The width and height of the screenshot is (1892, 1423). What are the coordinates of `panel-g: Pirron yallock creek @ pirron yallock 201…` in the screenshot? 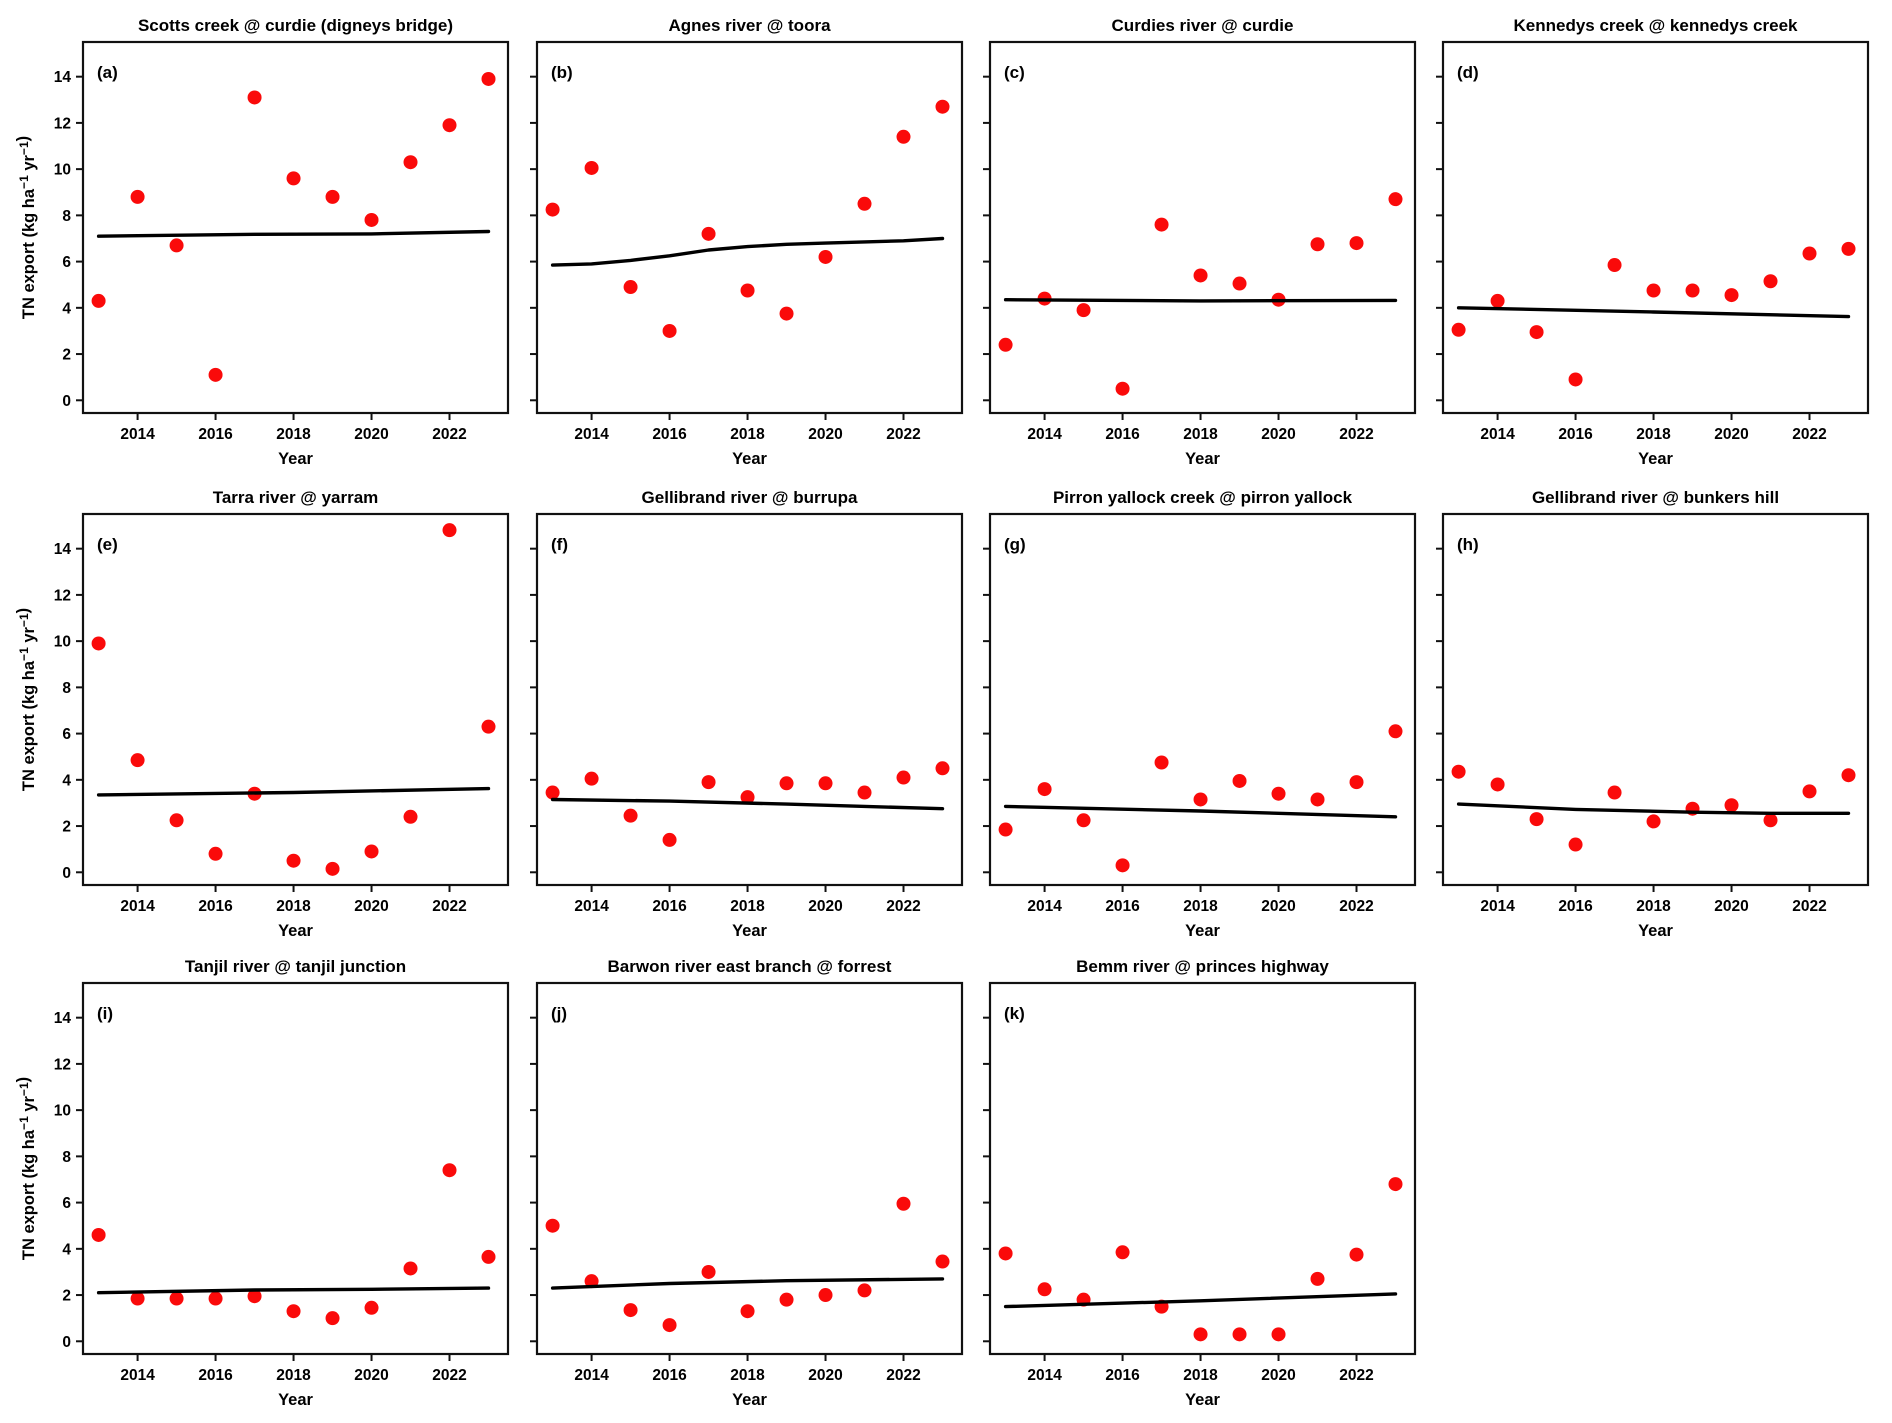 It's located at (1200, 714).